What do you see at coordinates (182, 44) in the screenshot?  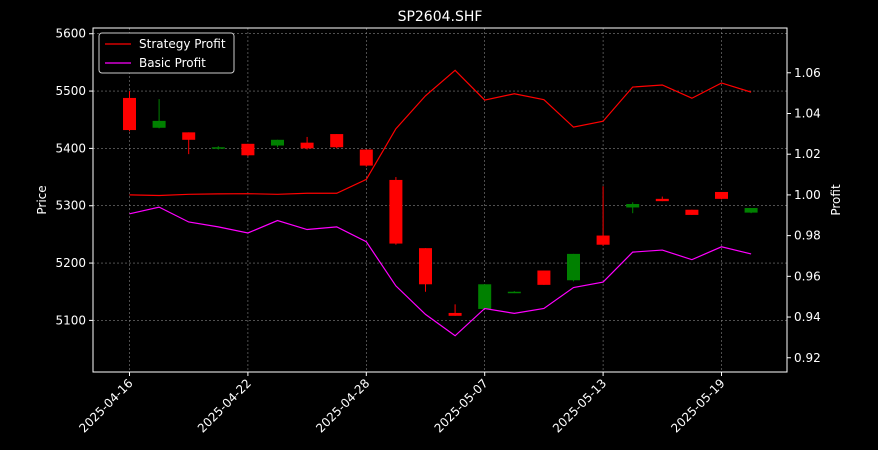 I see `legend-label-strategy-profit: Strategy Profit` at bounding box center [182, 44].